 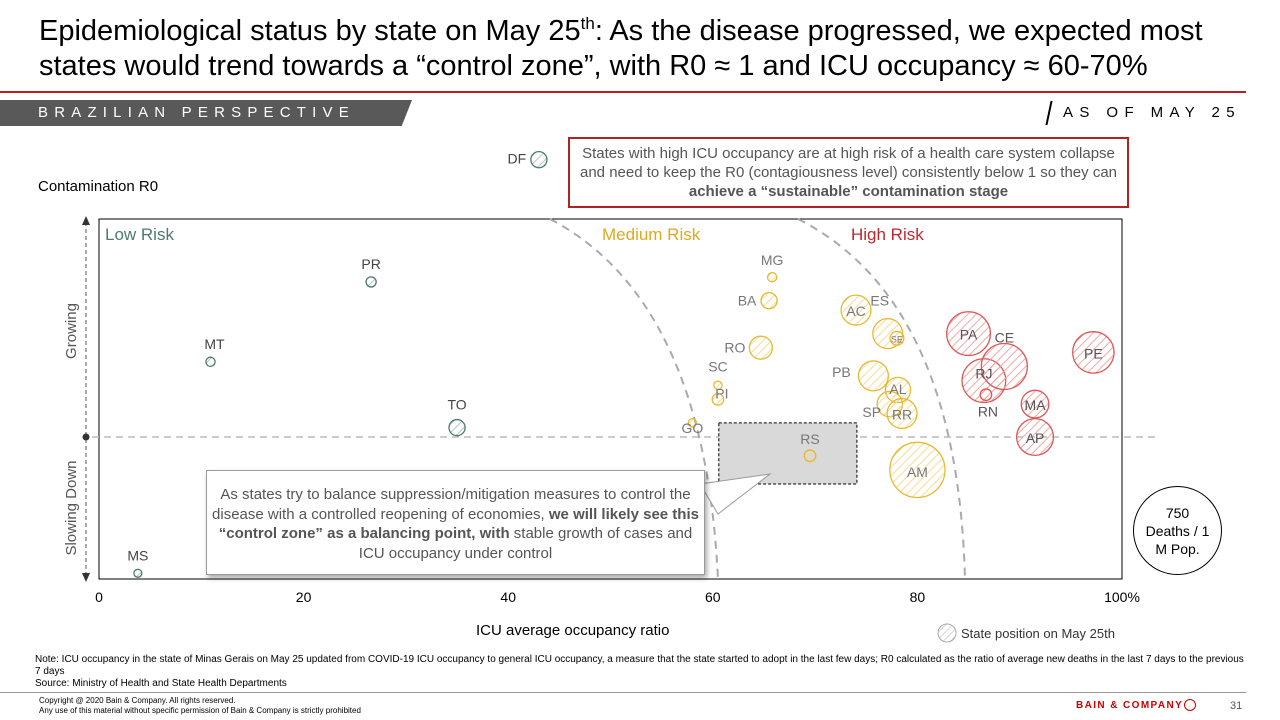 What do you see at coordinates (210, 362) in the screenshot?
I see `bubble-mt` at bounding box center [210, 362].